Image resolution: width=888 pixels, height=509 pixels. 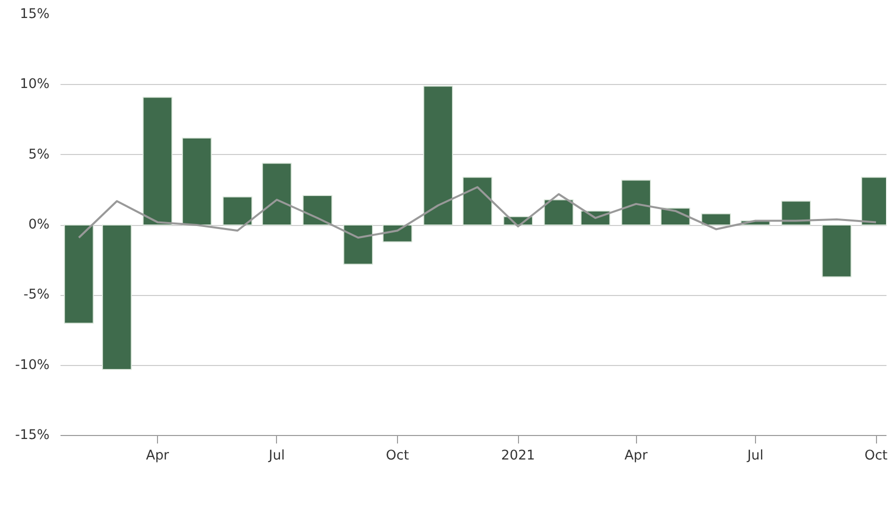 I want to click on line-series, so click(x=478, y=212).